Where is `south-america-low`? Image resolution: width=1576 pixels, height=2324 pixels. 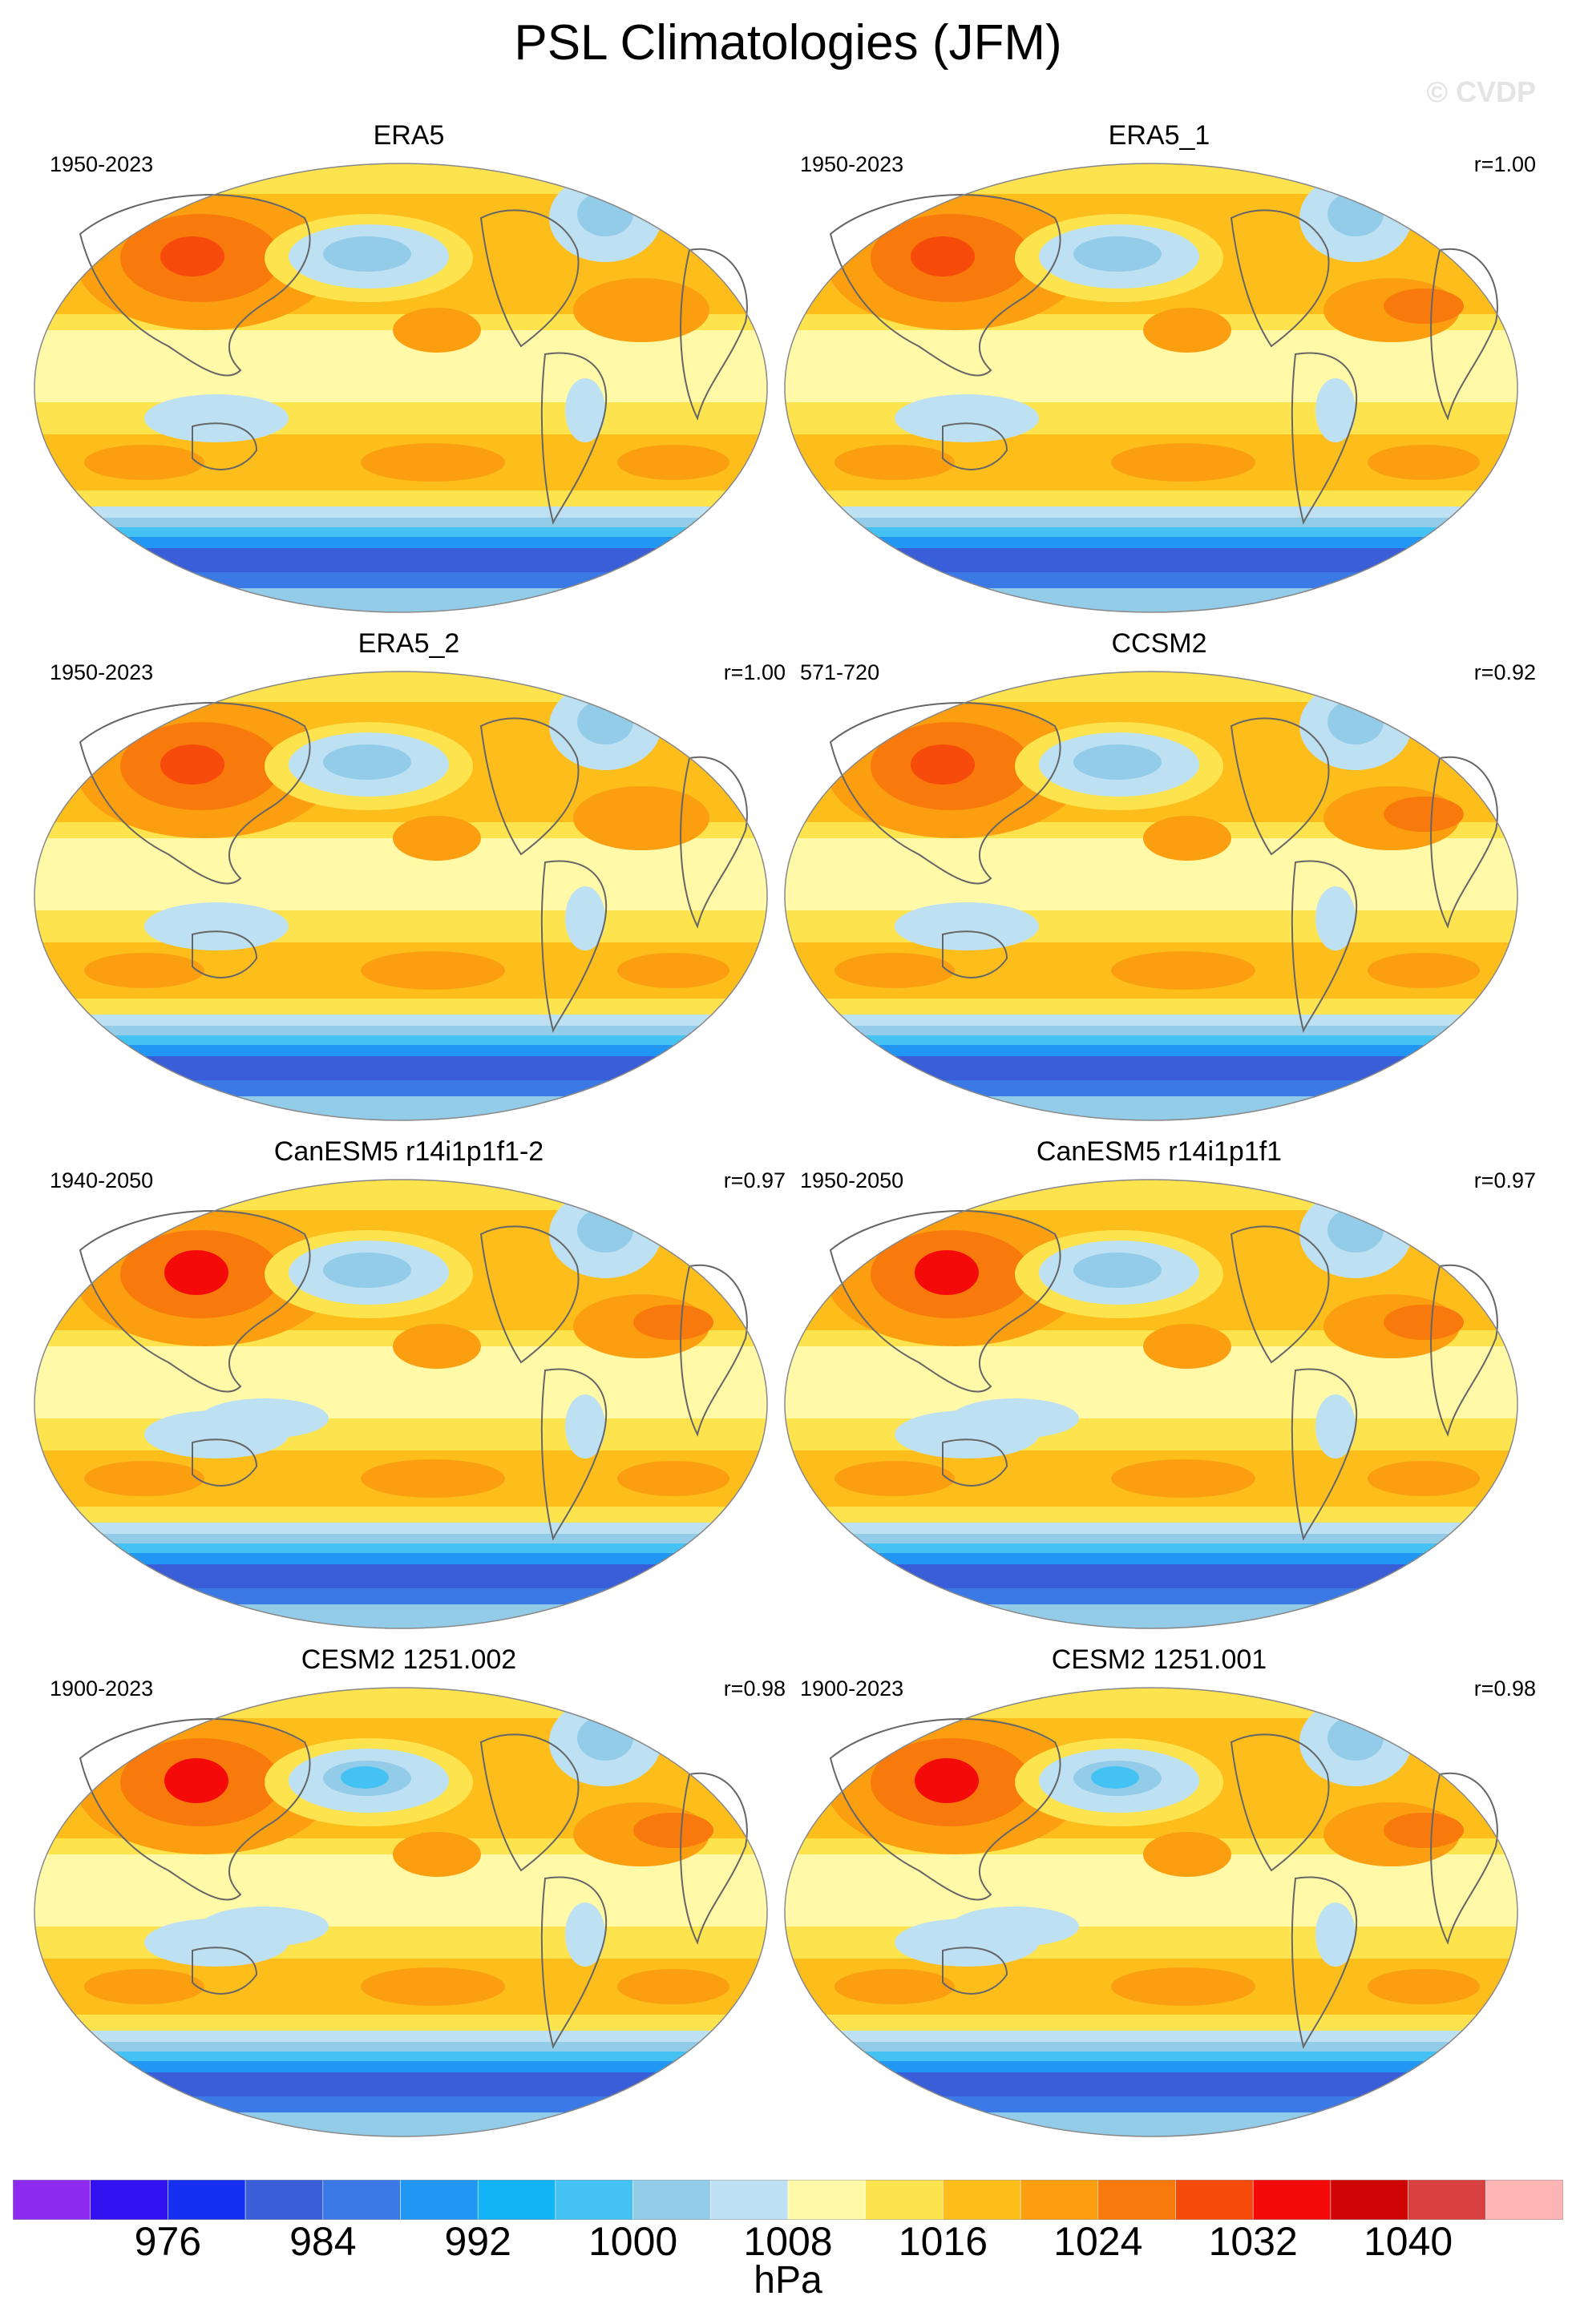
south-america-low is located at coordinates (1335, 918).